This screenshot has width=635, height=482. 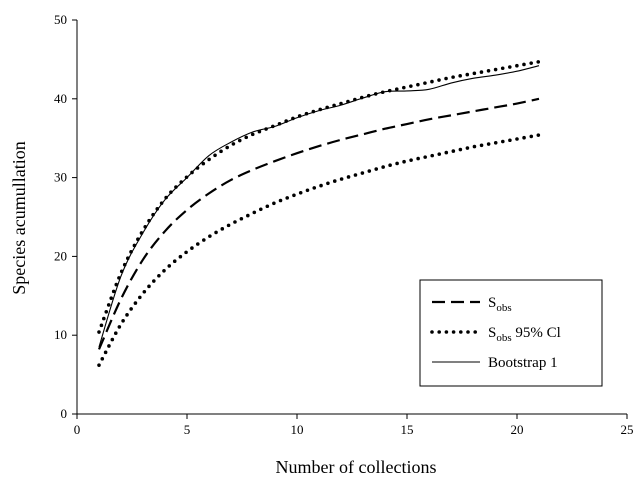 What do you see at coordinates (60, 334) in the screenshot?
I see `y-tick-label: 10` at bounding box center [60, 334].